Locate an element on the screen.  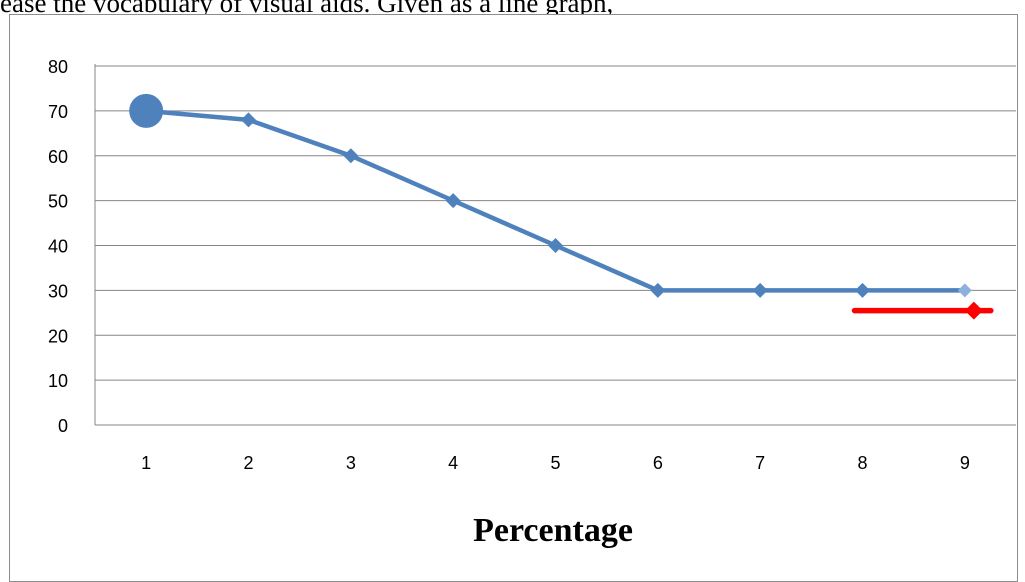
y-tick-label: 80 is located at coordinates (58, 67).